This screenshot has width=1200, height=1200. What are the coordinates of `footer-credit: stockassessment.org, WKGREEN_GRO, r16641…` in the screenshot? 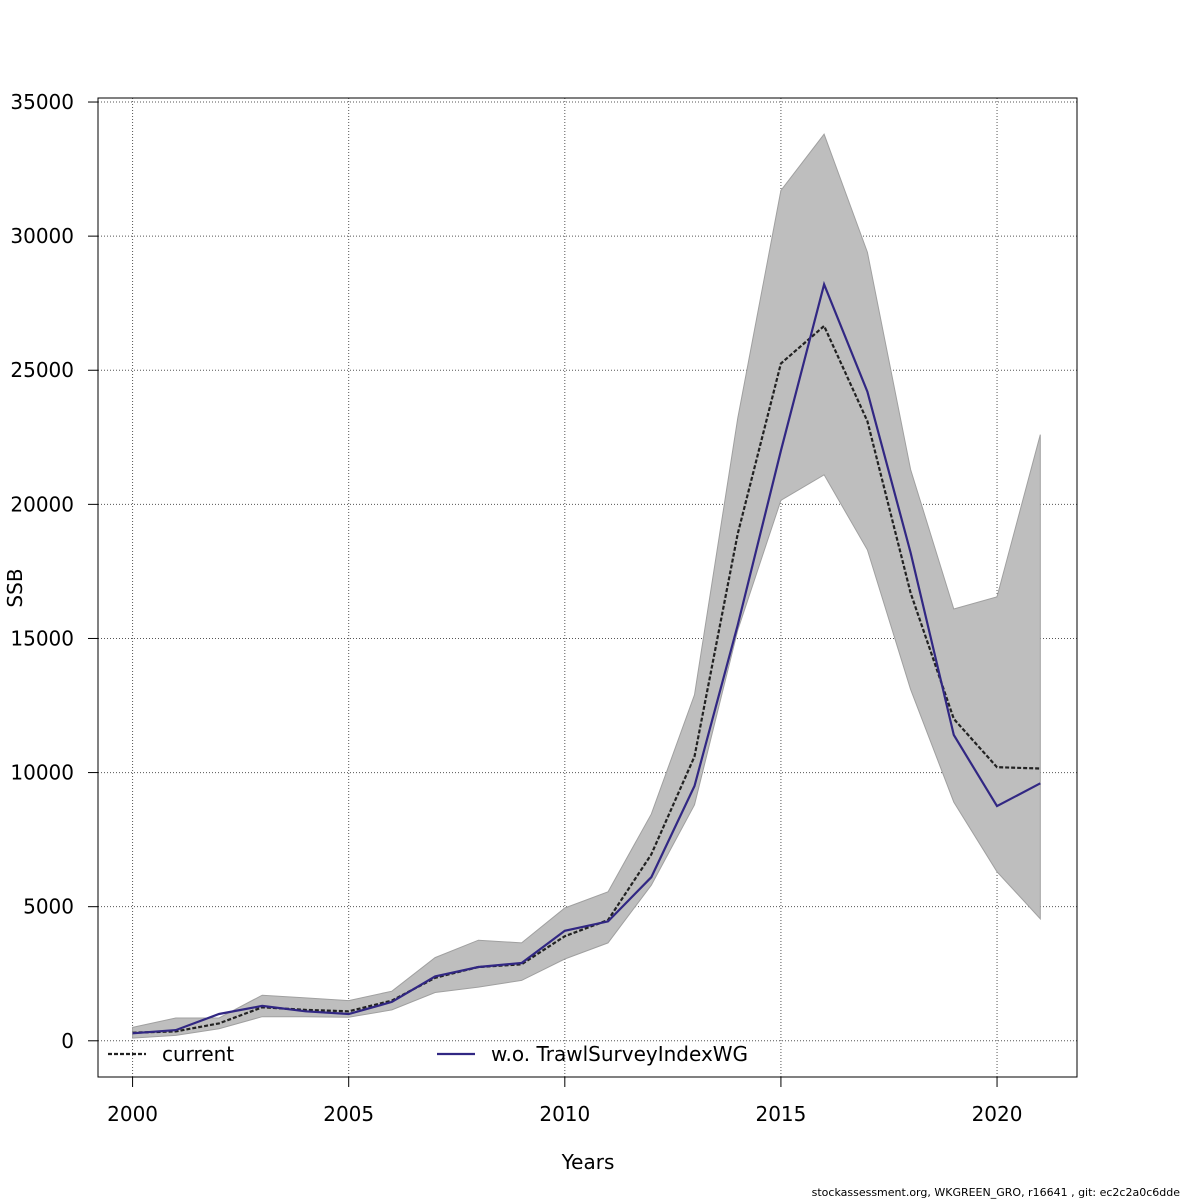 It's located at (996, 1192).